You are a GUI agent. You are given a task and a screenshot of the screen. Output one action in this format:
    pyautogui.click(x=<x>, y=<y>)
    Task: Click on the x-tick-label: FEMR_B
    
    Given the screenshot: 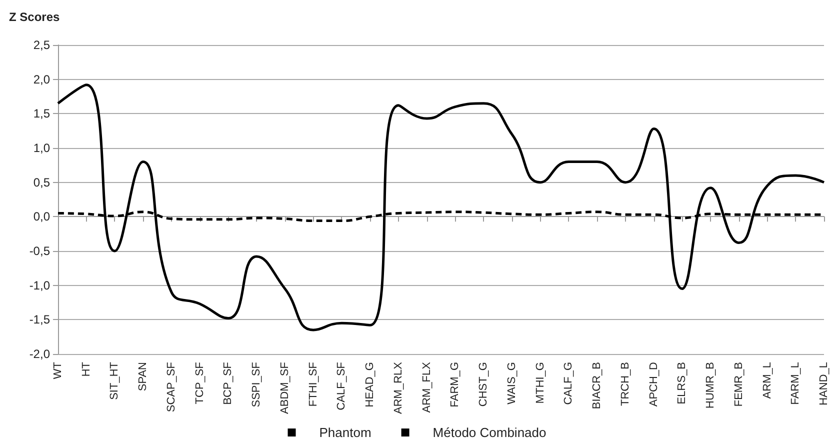 What is the action you would take?
    pyautogui.click(x=738, y=384)
    